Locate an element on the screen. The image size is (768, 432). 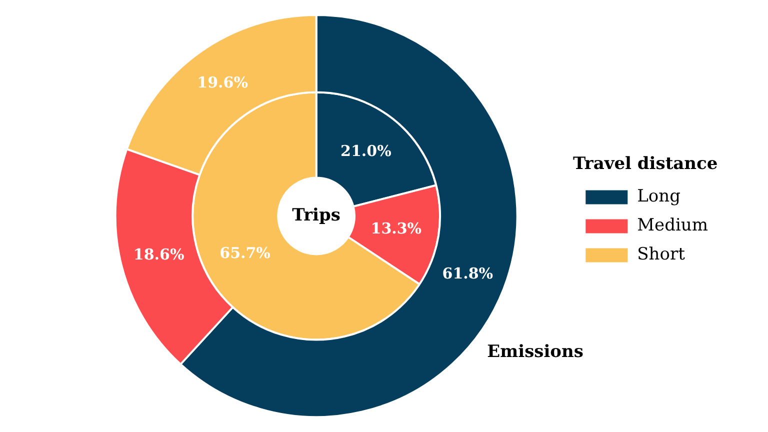
legend-label: Medium is located at coordinates (672, 226).